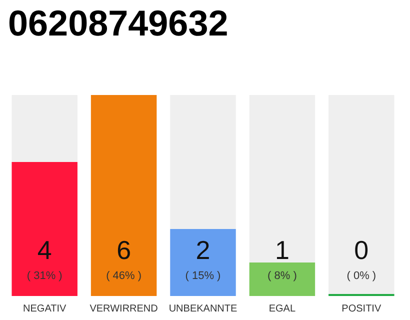  I want to click on data-label: 4 ( 31% ), so click(44, 258).